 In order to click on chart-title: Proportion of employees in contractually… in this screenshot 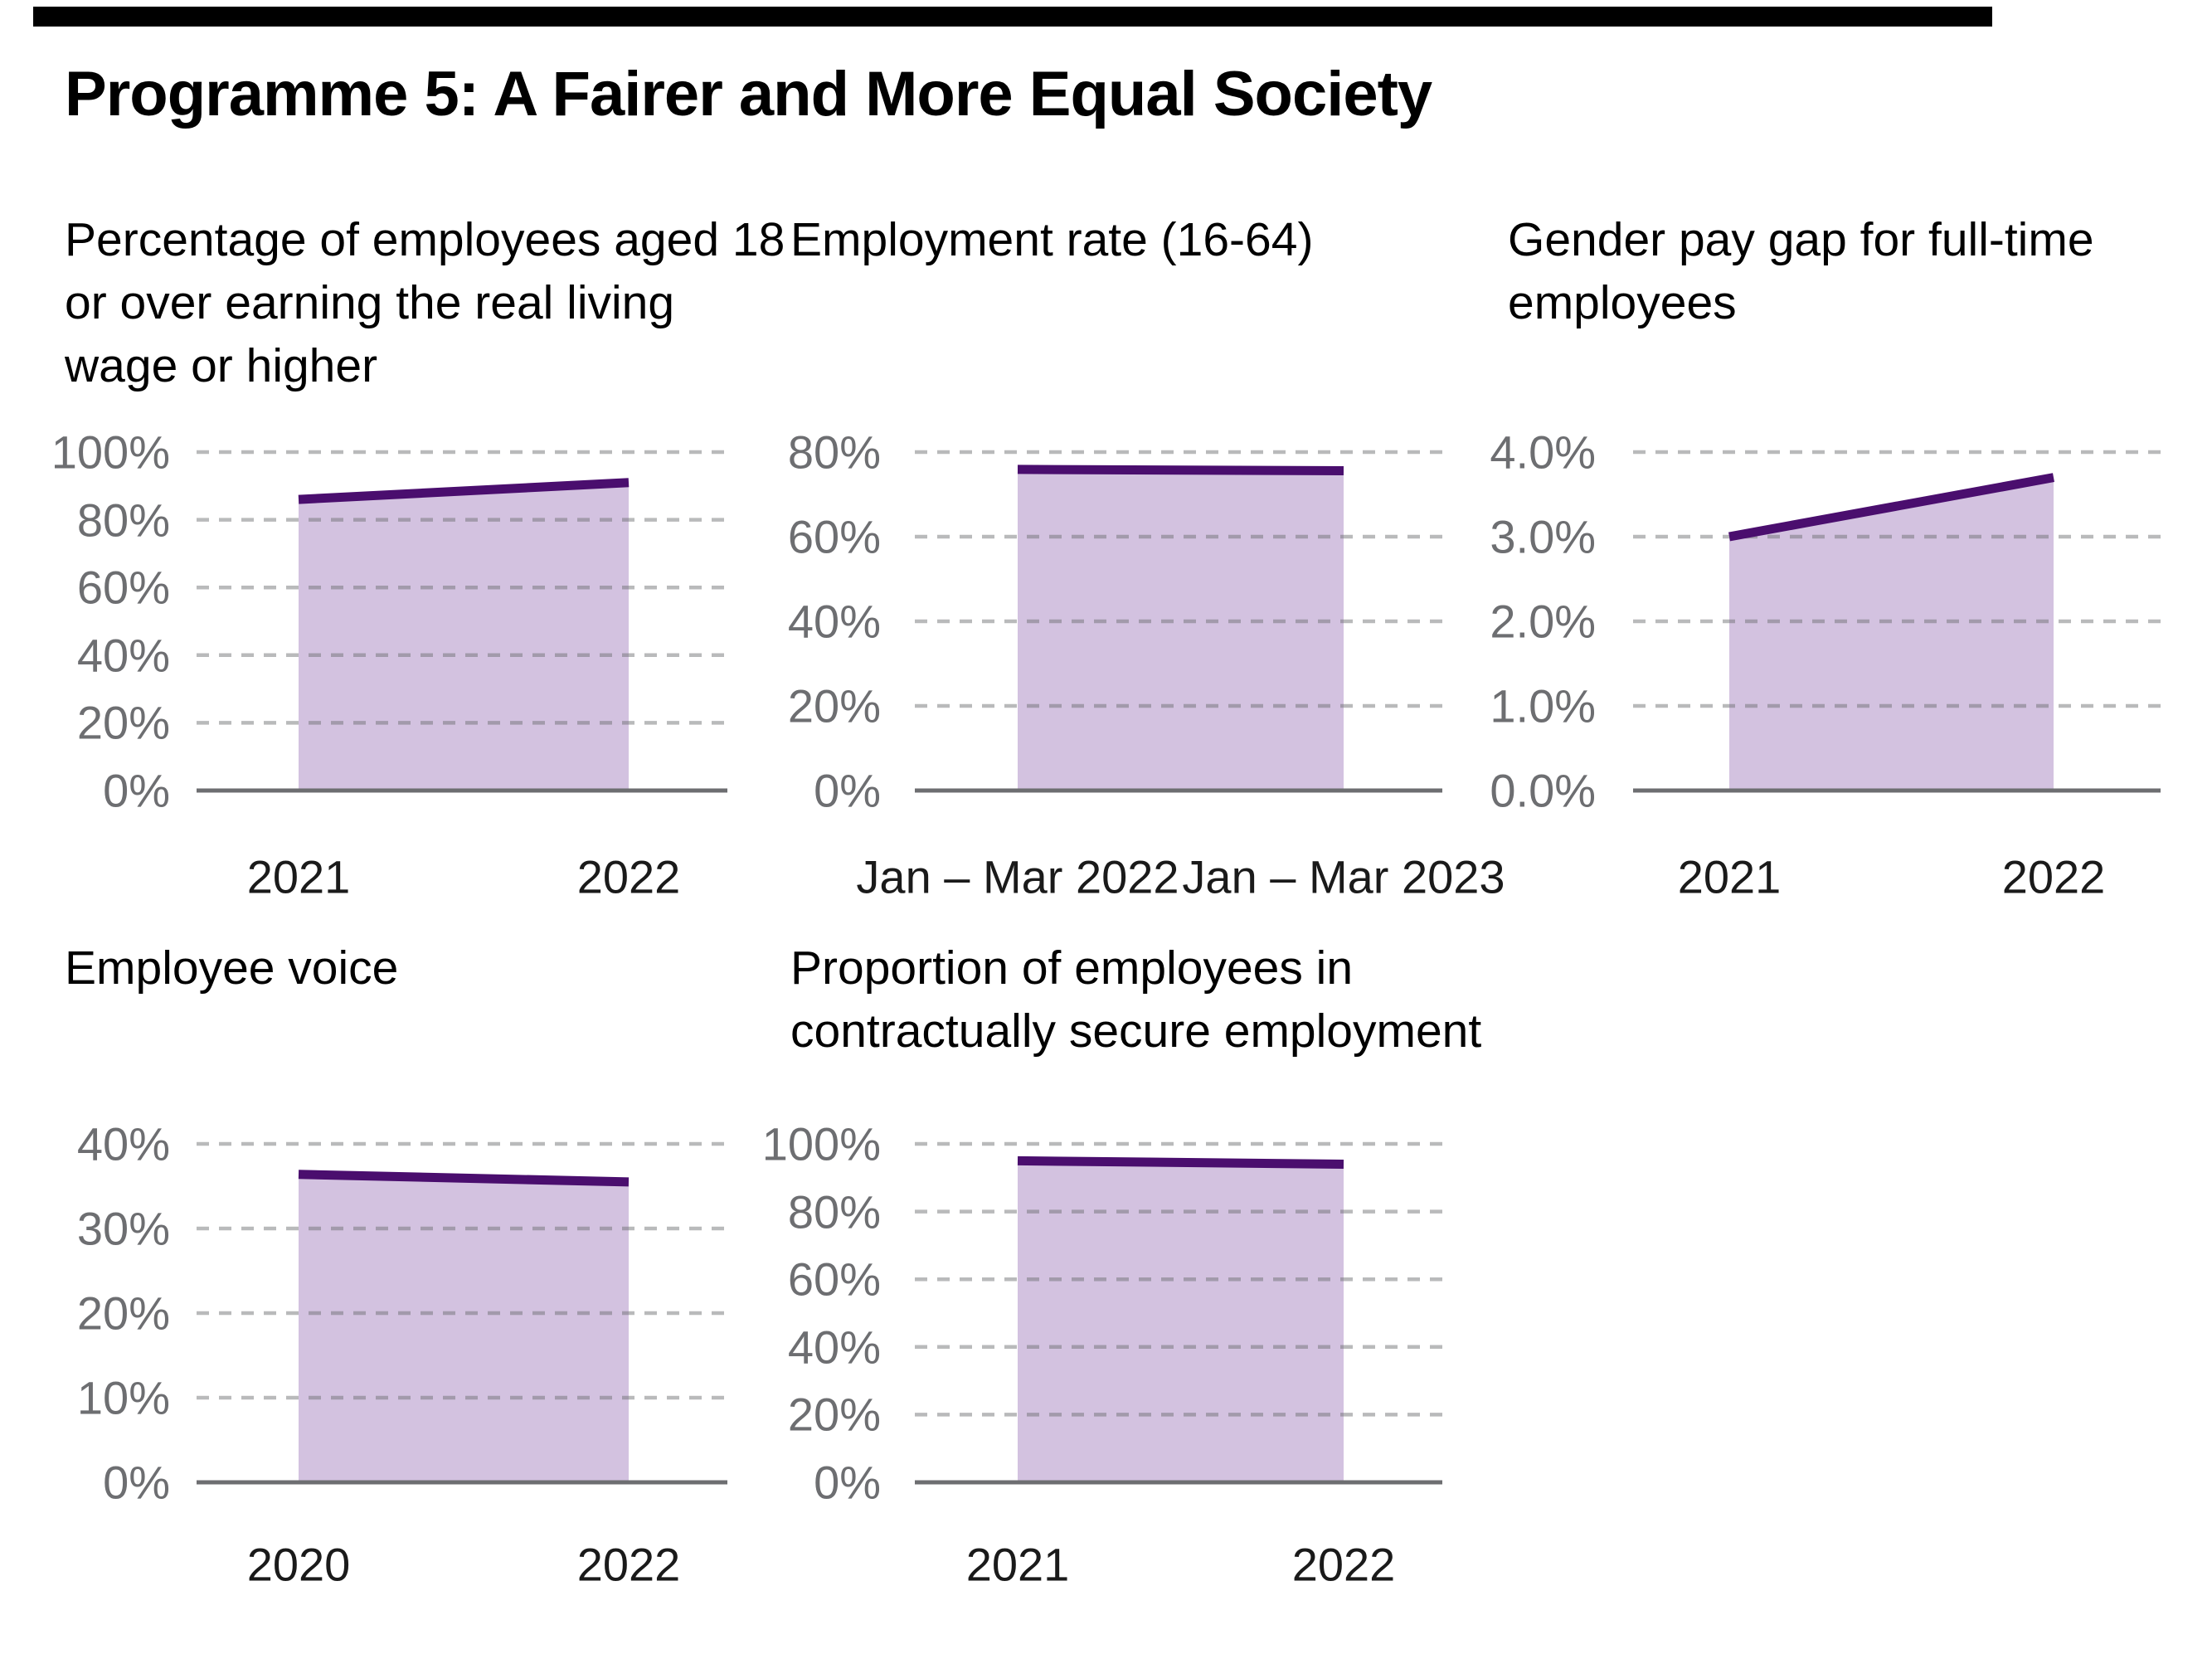, I will do `click(1136, 999)`.